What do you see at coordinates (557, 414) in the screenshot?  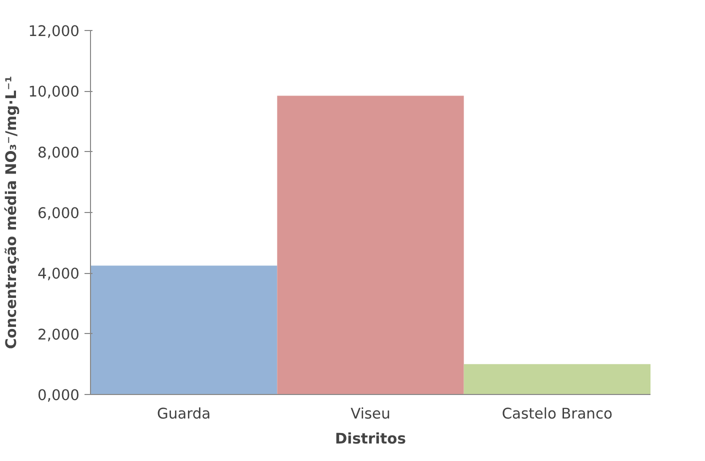 I see `x-tick-label: Castelo Branco` at bounding box center [557, 414].